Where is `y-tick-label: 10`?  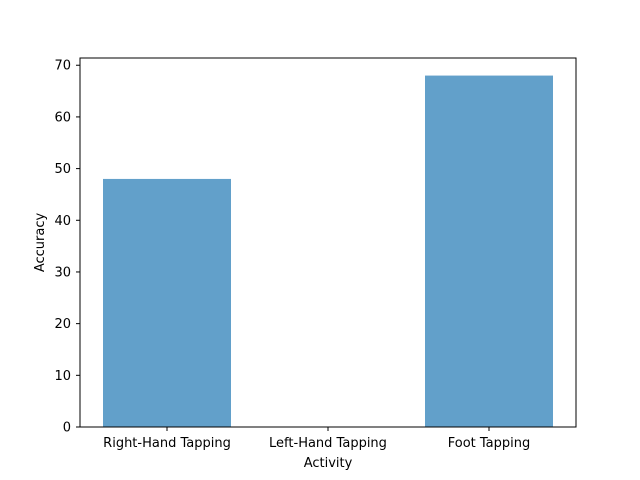
y-tick-label: 10 is located at coordinates (62, 376).